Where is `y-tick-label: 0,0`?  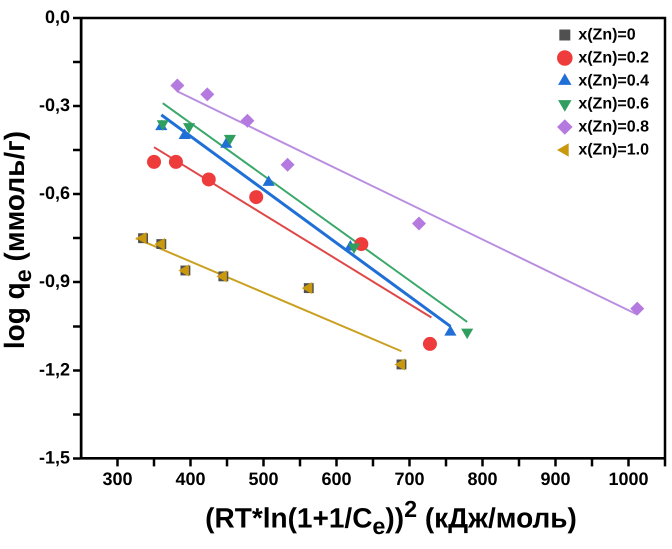 y-tick-label: 0,0 is located at coordinates (57, 16).